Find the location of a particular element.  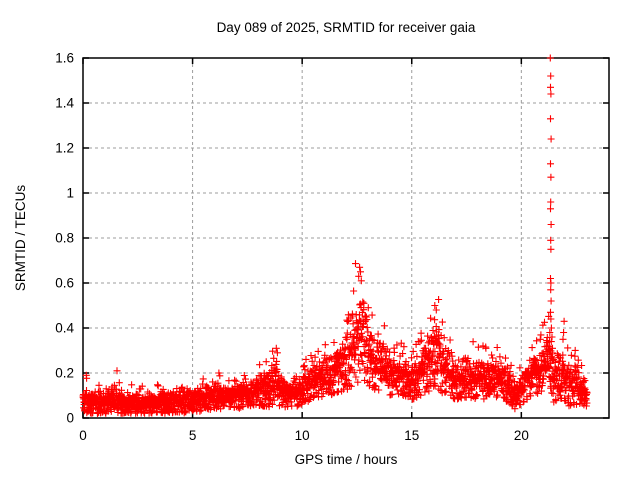

y-tick-label: 0 is located at coordinates (70, 418).